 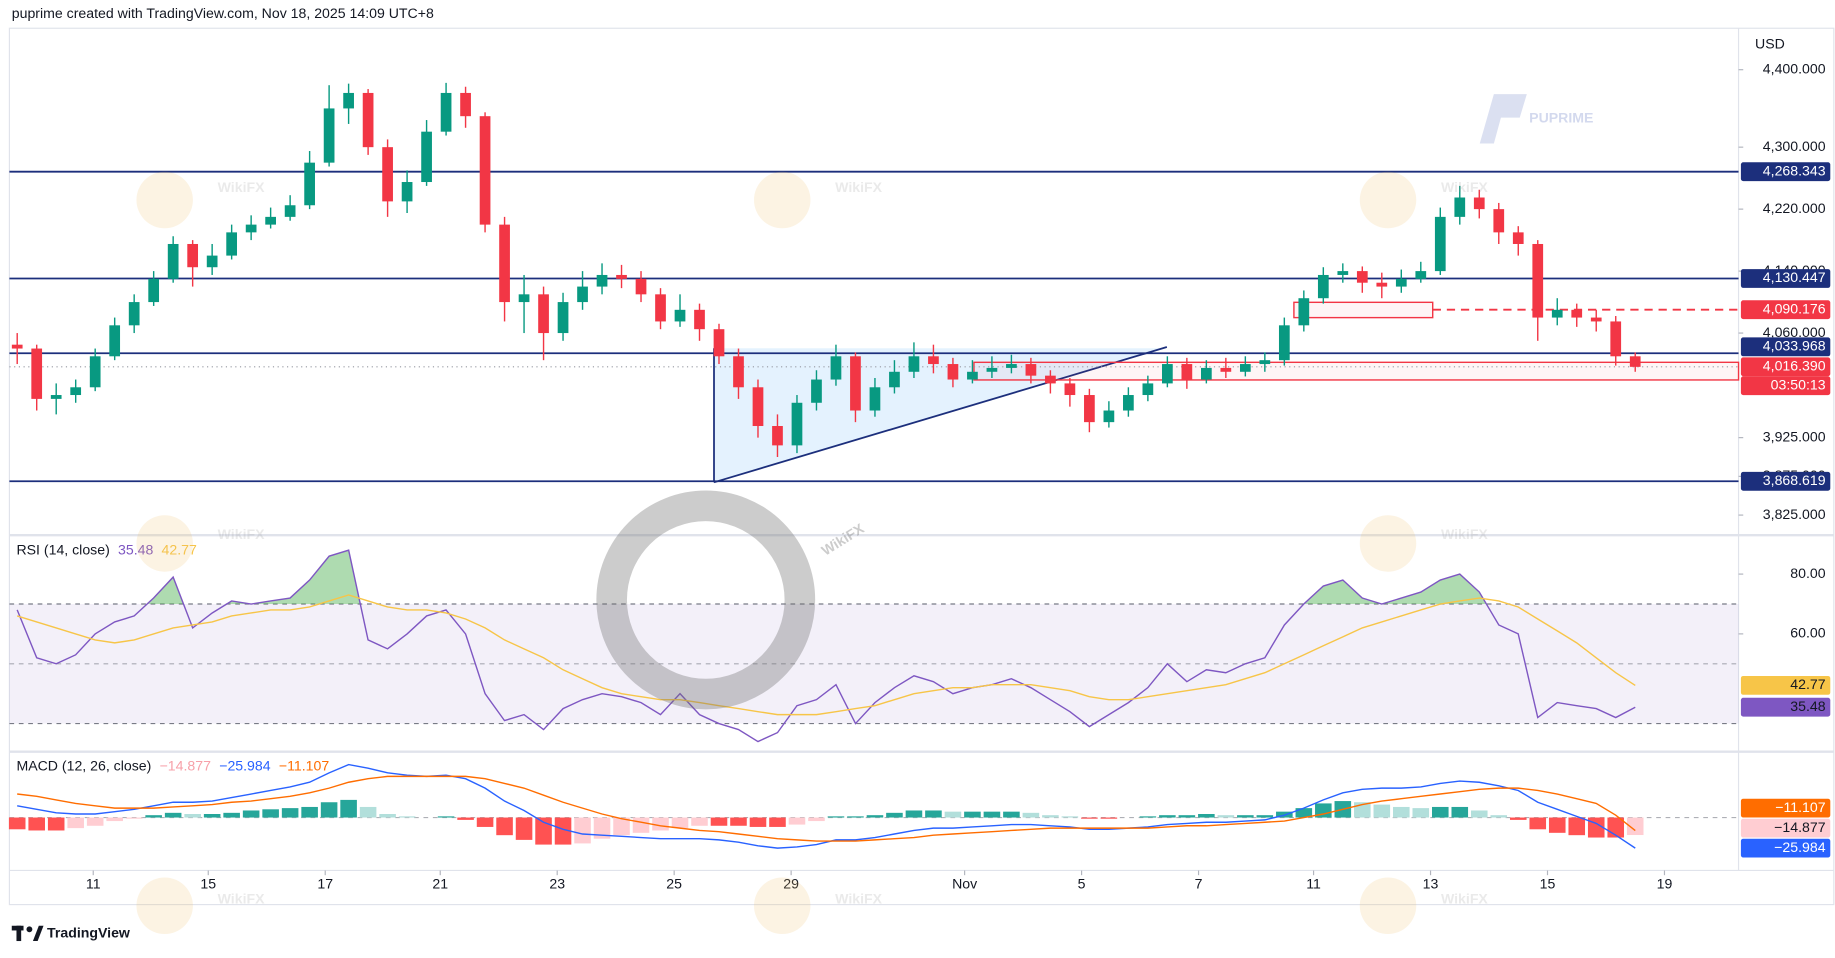 What do you see at coordinates (1794, 68) in the screenshot?
I see `y-tick-label: 4,400.000` at bounding box center [1794, 68].